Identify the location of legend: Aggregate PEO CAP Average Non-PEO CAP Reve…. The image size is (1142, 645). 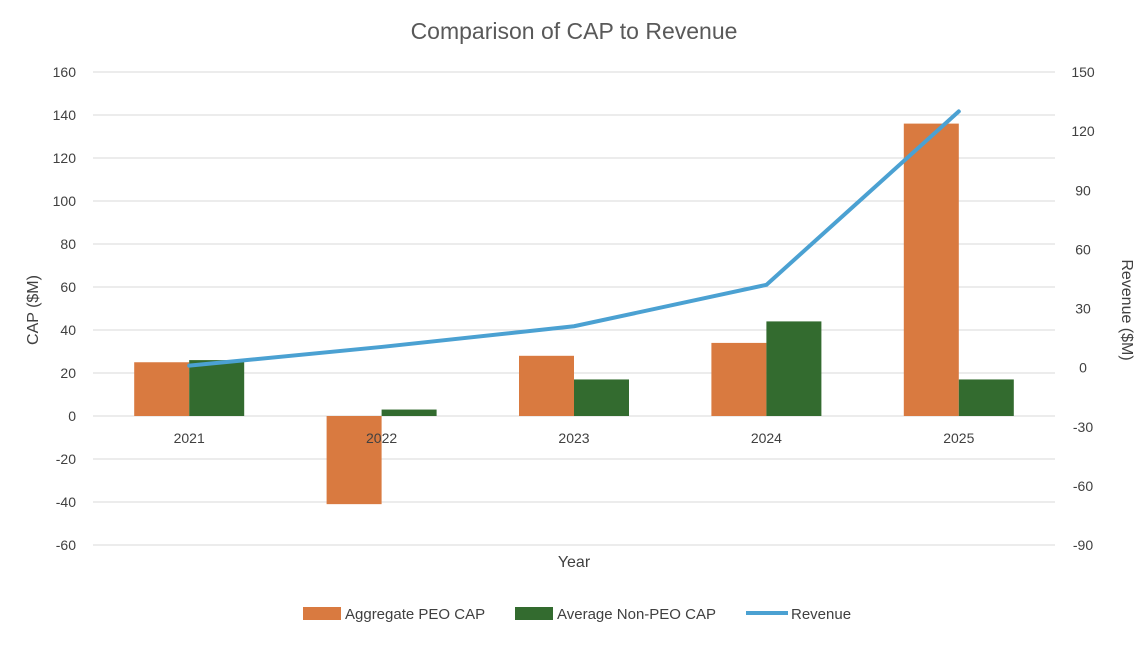
(577, 614).